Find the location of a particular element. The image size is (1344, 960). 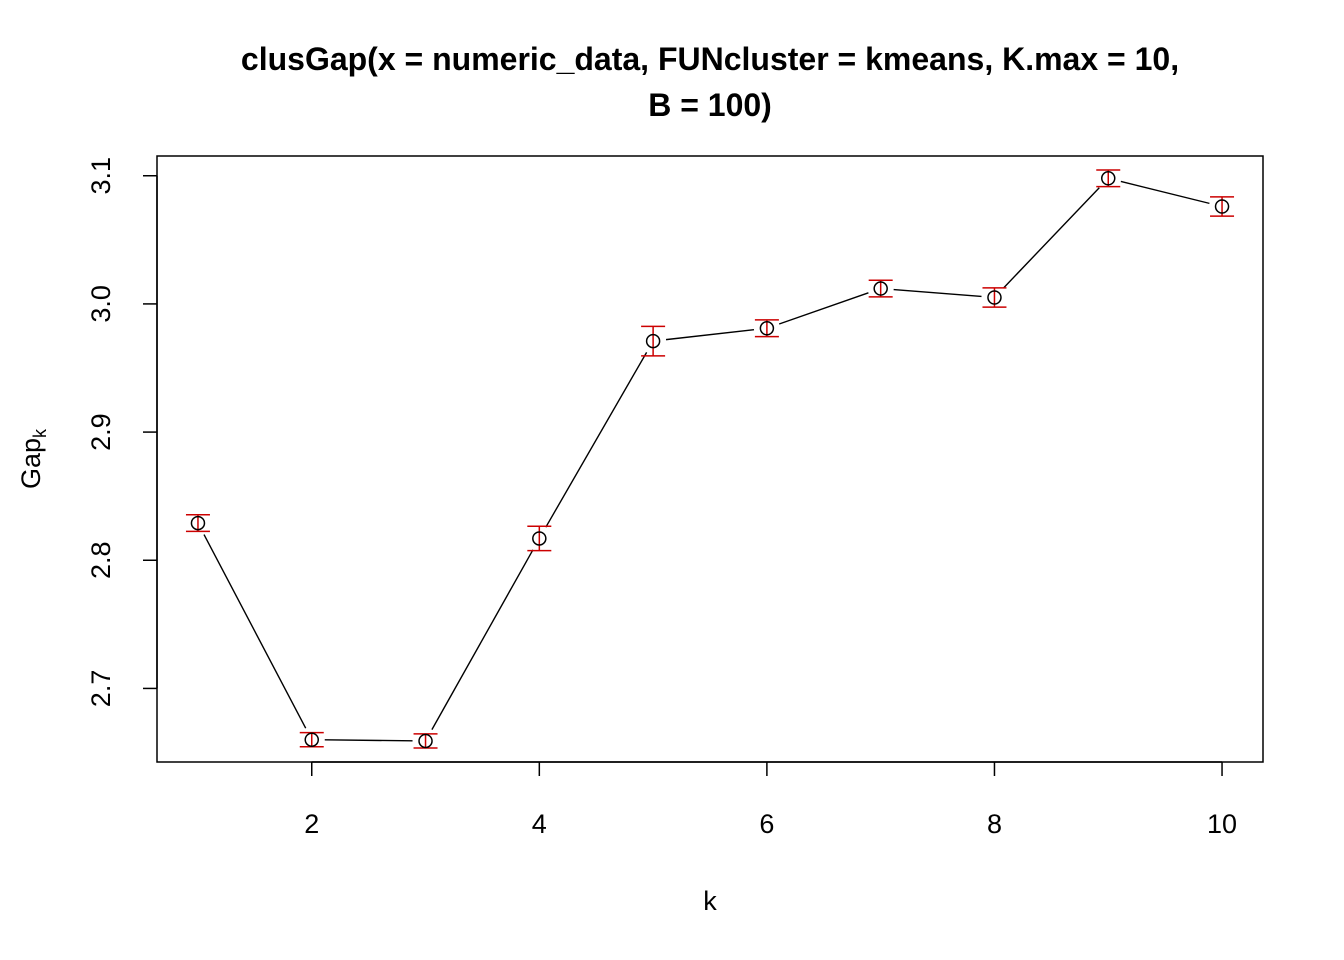

svg-text: Gapk is located at coordinates (33, 458).